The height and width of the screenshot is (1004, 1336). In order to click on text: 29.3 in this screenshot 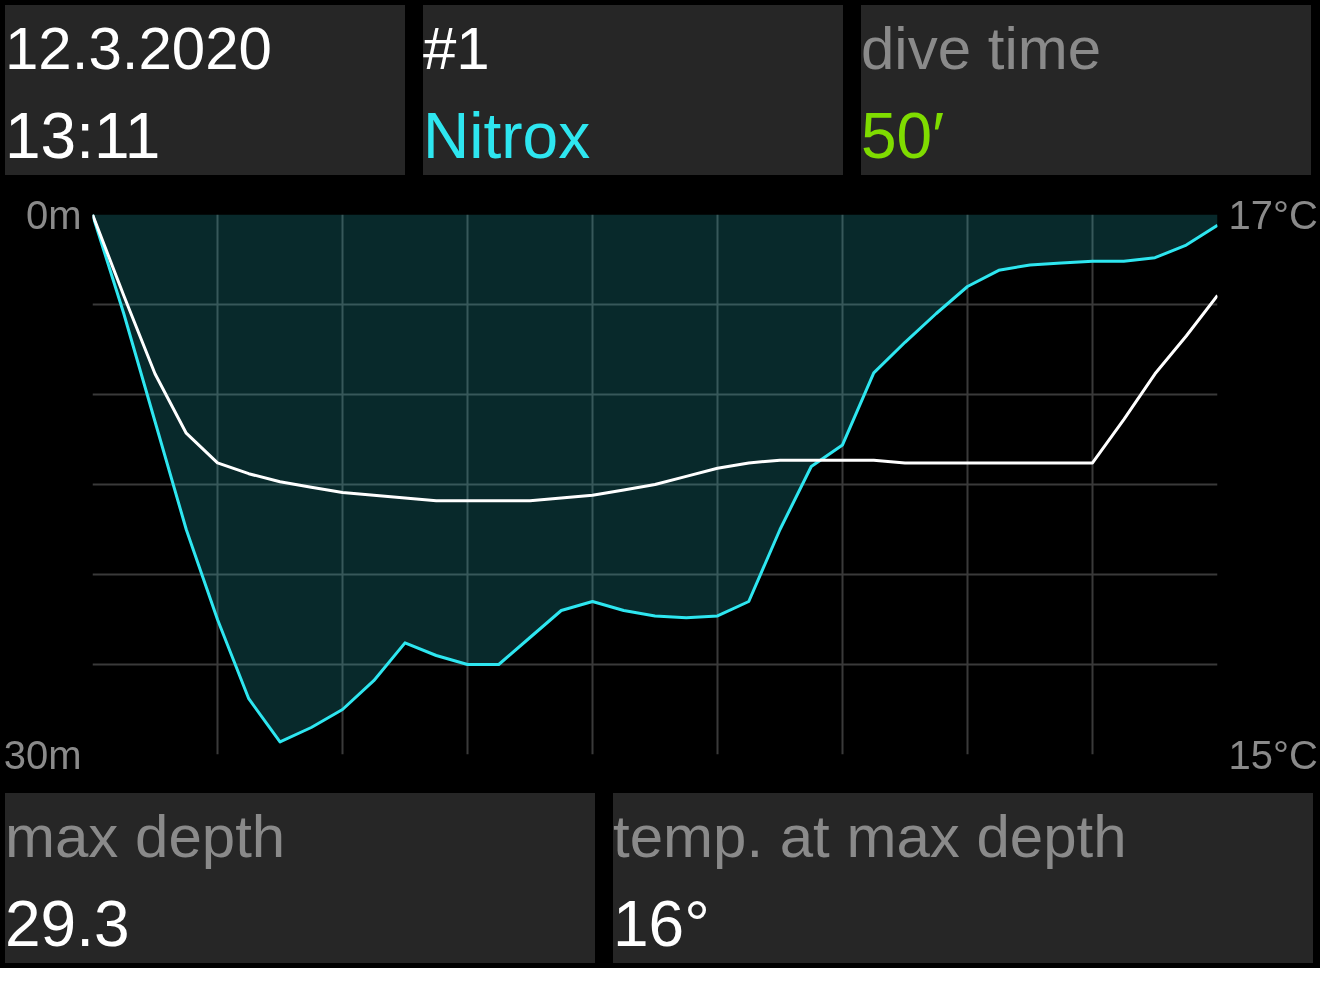, I will do `click(68, 924)`.